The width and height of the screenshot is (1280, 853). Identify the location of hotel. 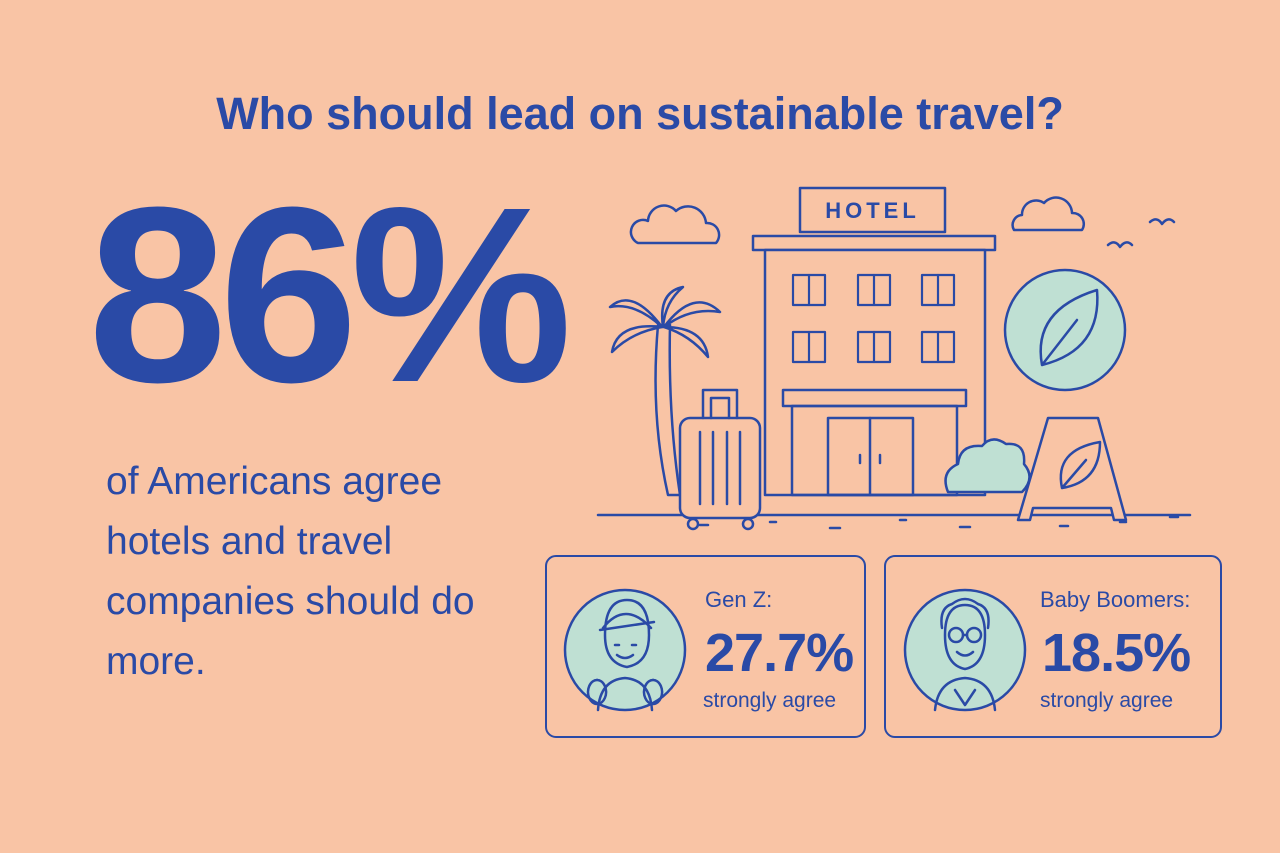
(874, 341).